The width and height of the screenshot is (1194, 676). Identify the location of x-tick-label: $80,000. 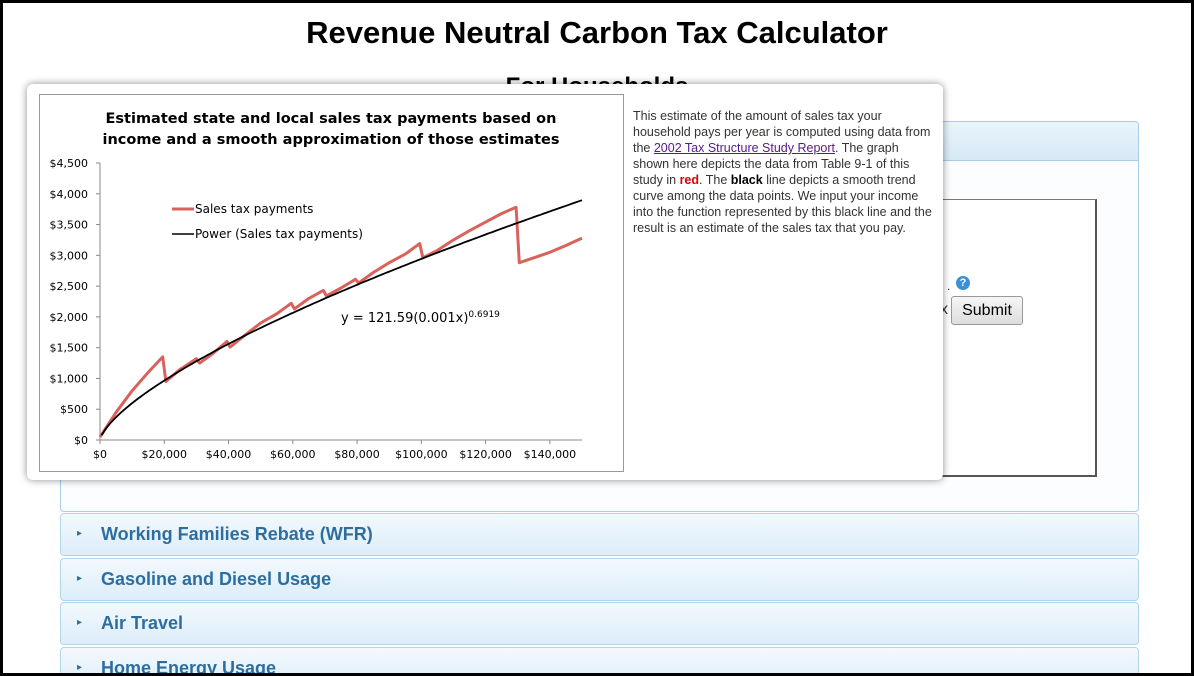
(357, 454).